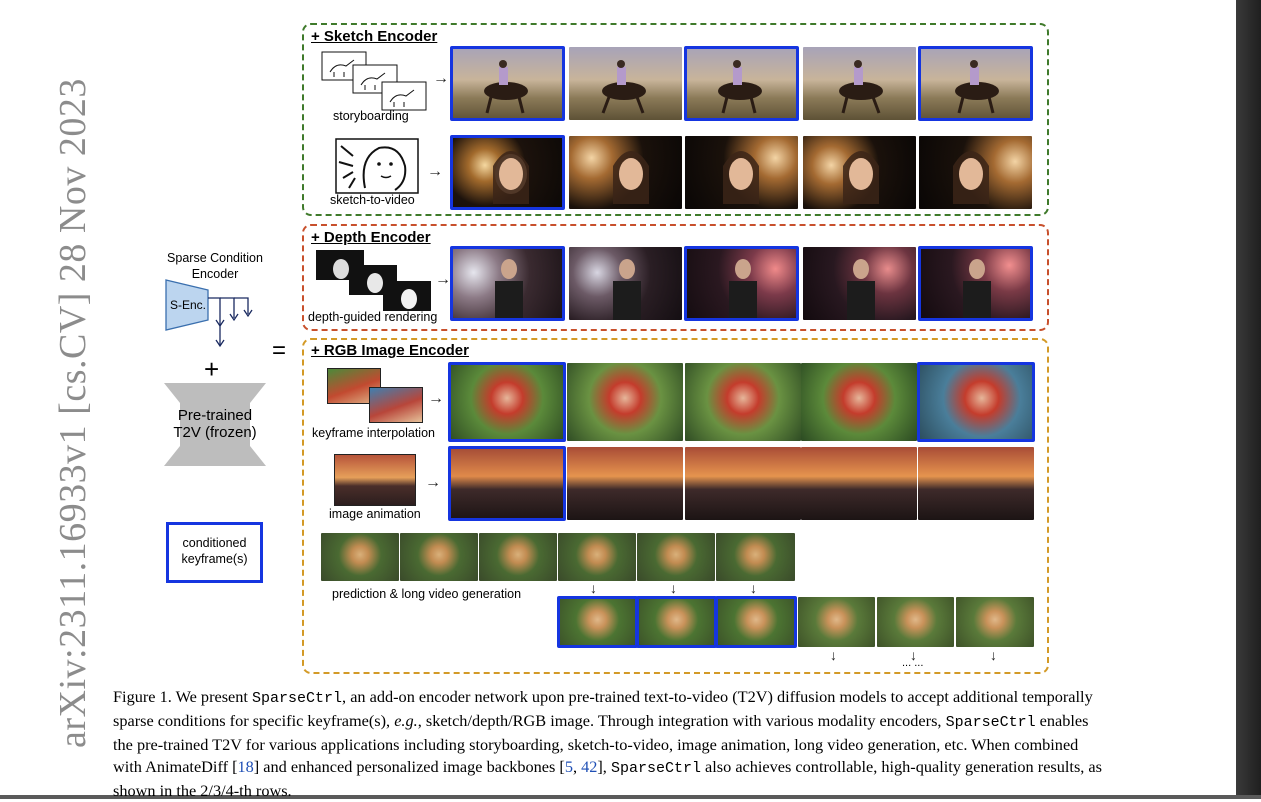  Describe the element at coordinates (373, 280) in the screenshot. I see `depth-map-icon` at that location.